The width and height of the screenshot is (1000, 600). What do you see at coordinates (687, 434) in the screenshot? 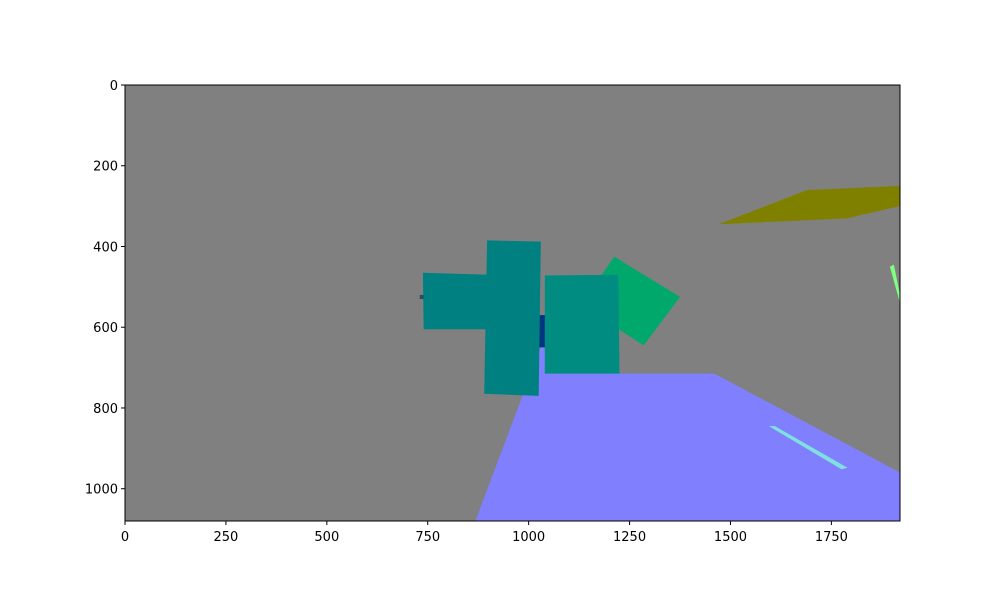
I see `segment-blue-floor` at bounding box center [687, 434].